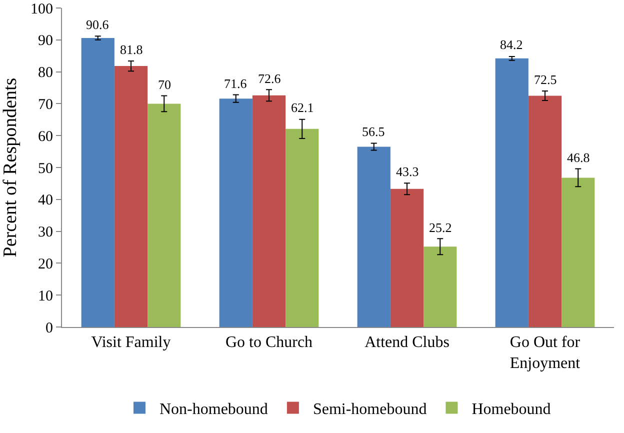  I want to click on y-tick-label: 80, so click(45, 73).